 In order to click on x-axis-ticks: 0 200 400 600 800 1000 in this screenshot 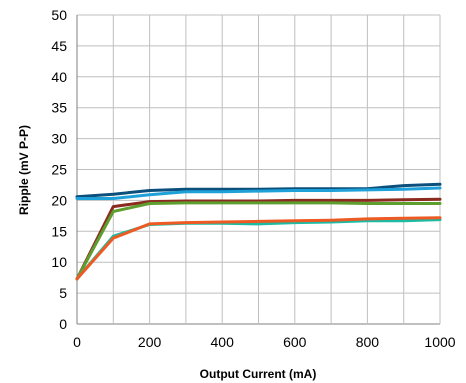, I will do `click(264, 342)`.